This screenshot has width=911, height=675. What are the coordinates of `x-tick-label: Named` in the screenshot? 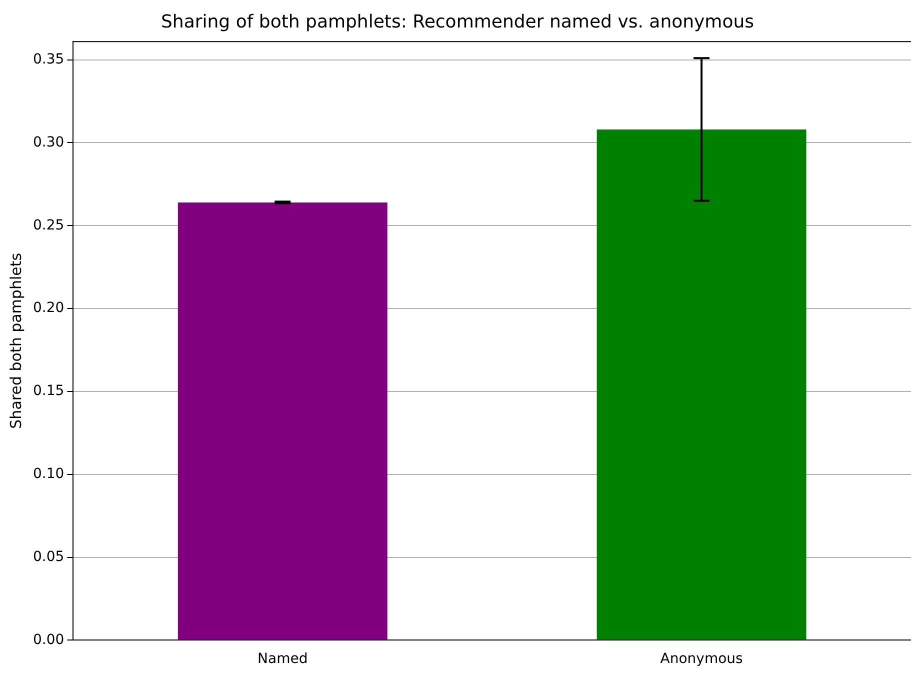 It's located at (283, 659).